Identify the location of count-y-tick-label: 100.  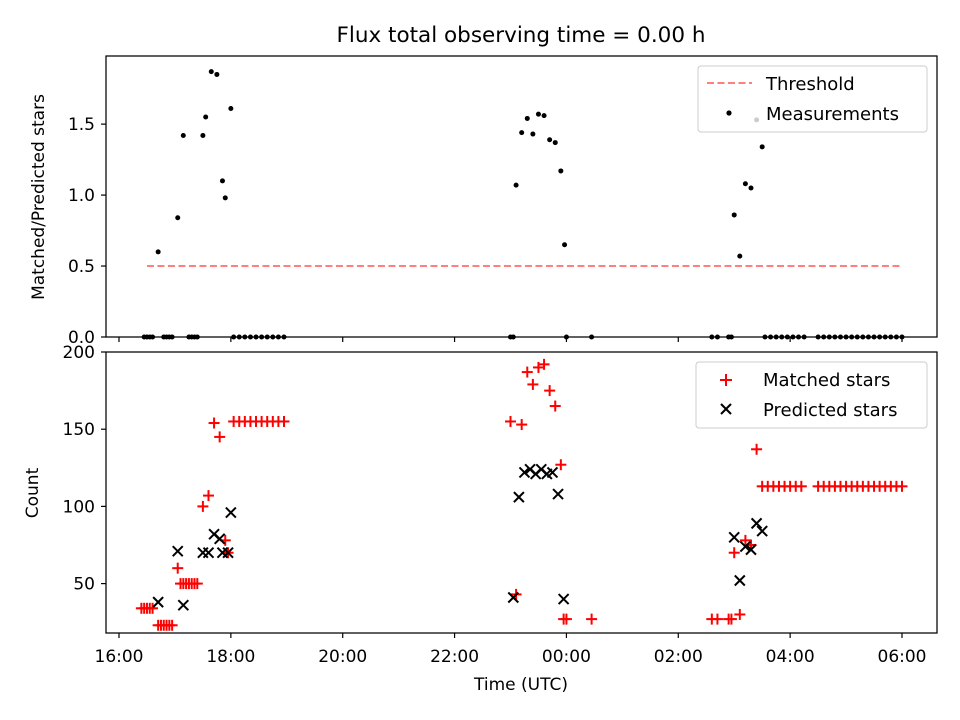
(79, 507).